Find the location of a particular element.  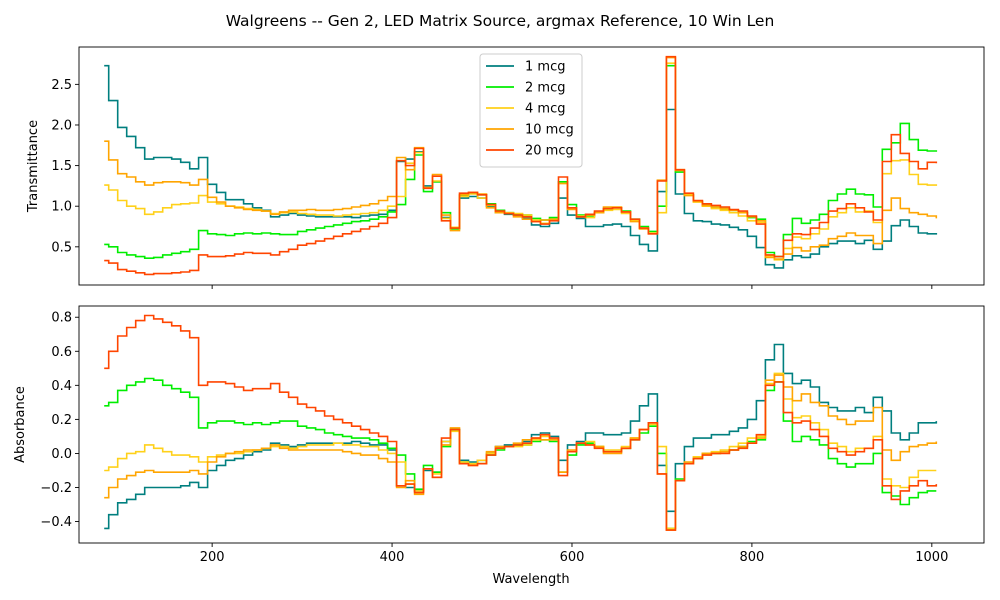

y-tick-label: 2.0 is located at coordinates (61, 125).